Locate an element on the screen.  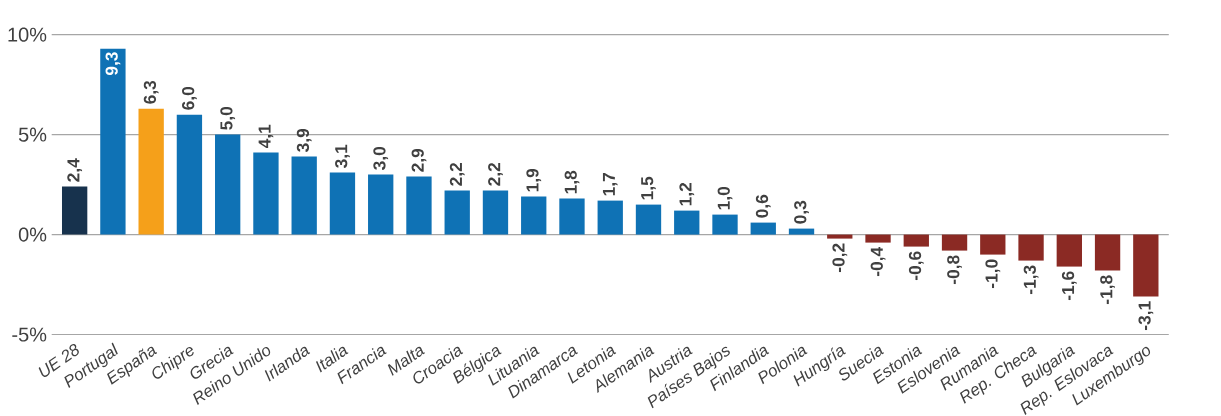
data-label: 3,0 is located at coordinates (381, 159).